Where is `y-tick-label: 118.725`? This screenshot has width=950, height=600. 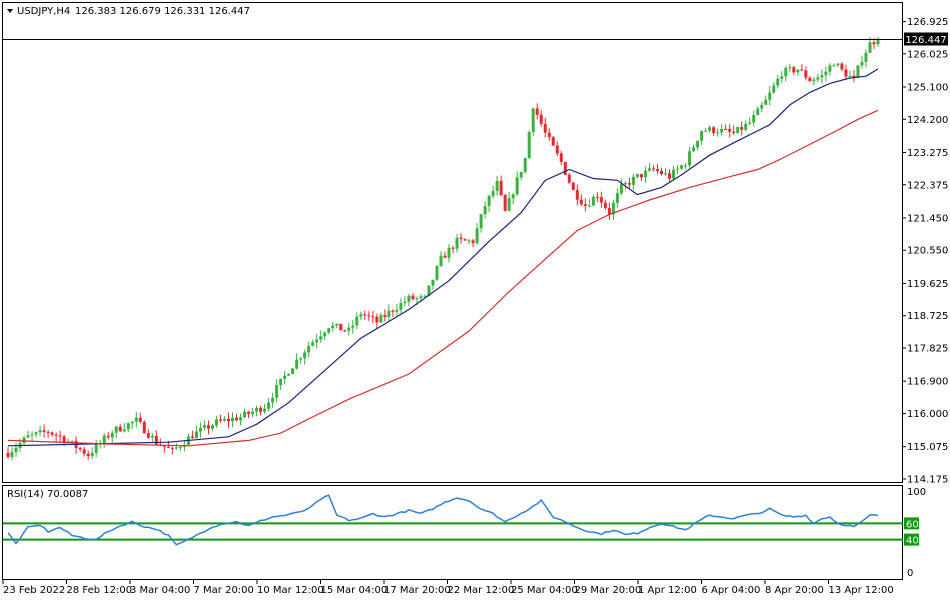 y-tick-label: 118.725 is located at coordinates (927, 316).